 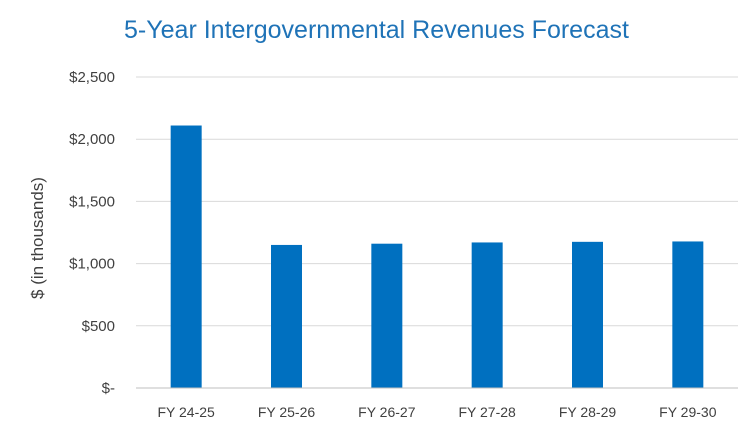 What do you see at coordinates (92, 201) in the screenshot?
I see `y-tick-label: $1,500` at bounding box center [92, 201].